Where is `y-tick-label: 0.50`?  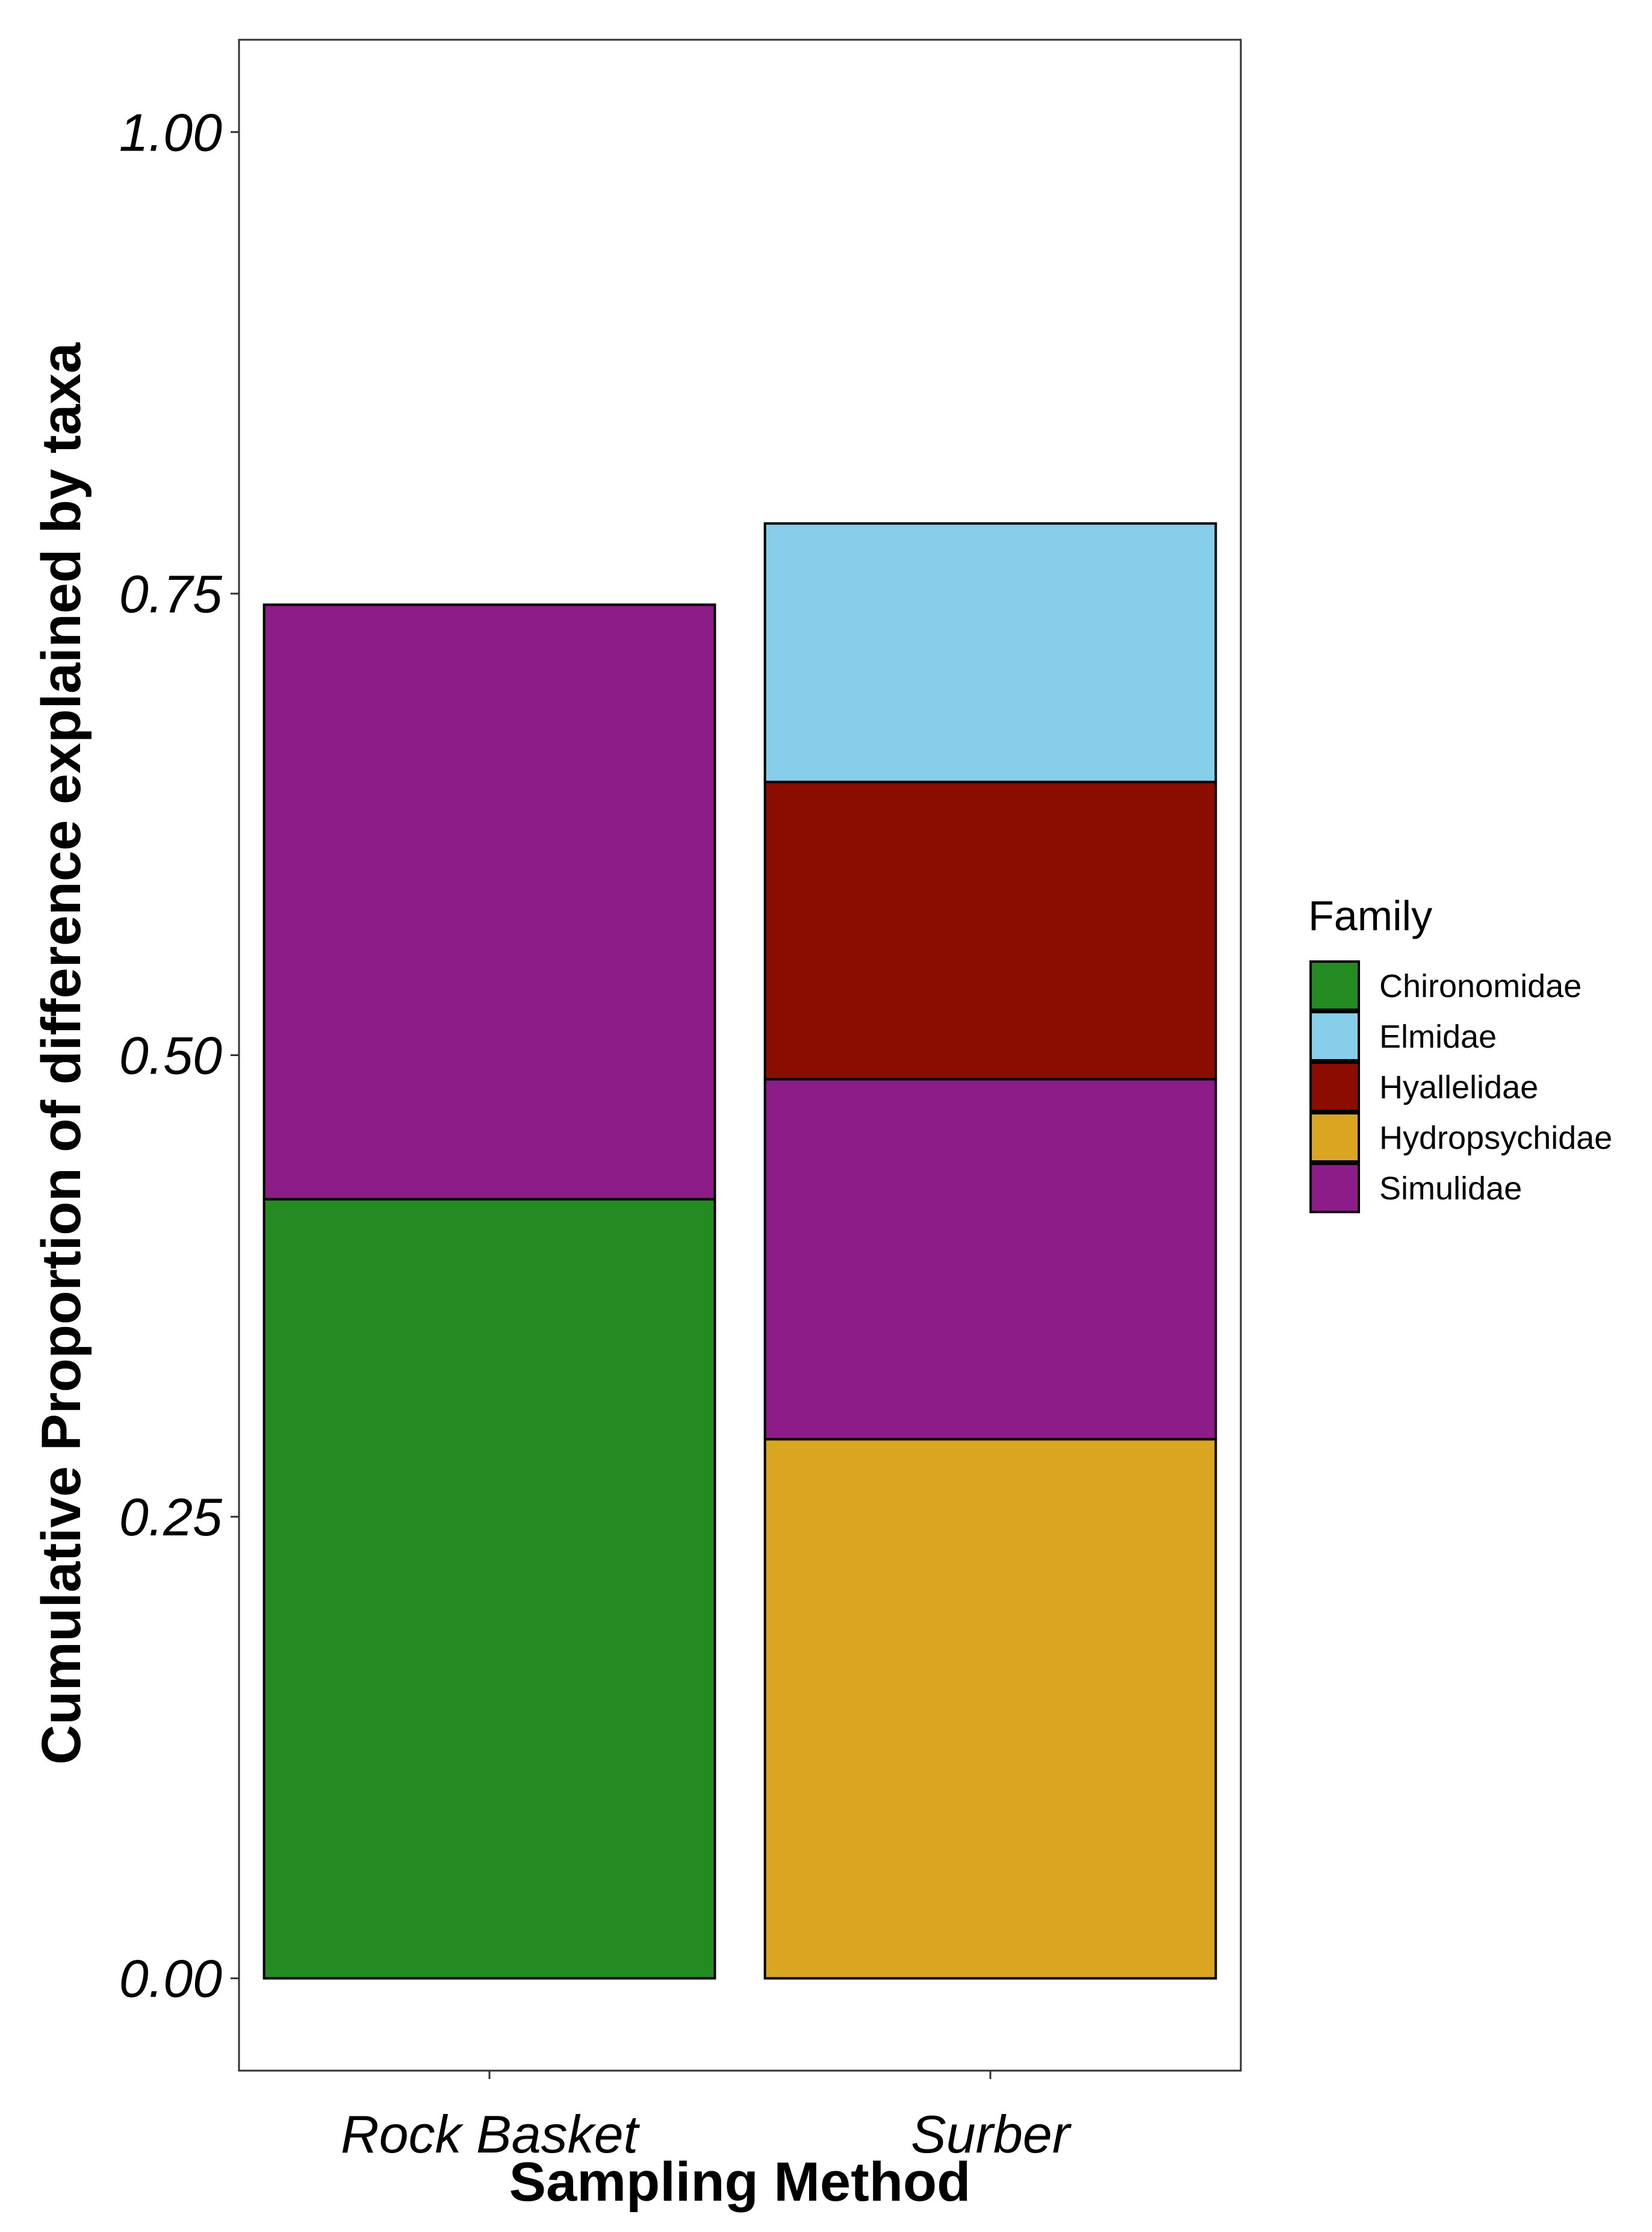
y-tick-label: 0.50 is located at coordinates (170, 1056).